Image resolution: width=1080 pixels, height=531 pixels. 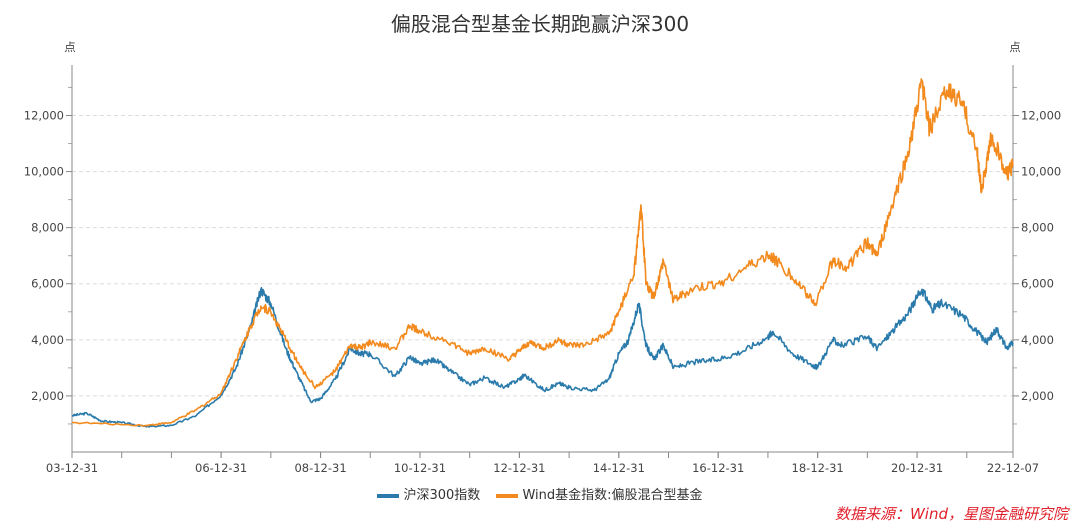 What do you see at coordinates (47, 284) in the screenshot?
I see `y-tick-label-left: 6,000` at bounding box center [47, 284].